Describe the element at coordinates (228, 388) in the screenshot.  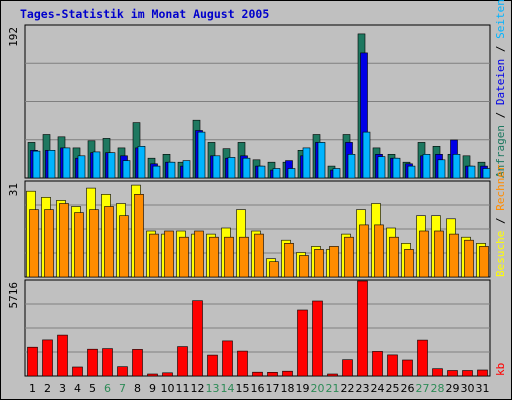
I see `x-tick-label: 14` at that location.